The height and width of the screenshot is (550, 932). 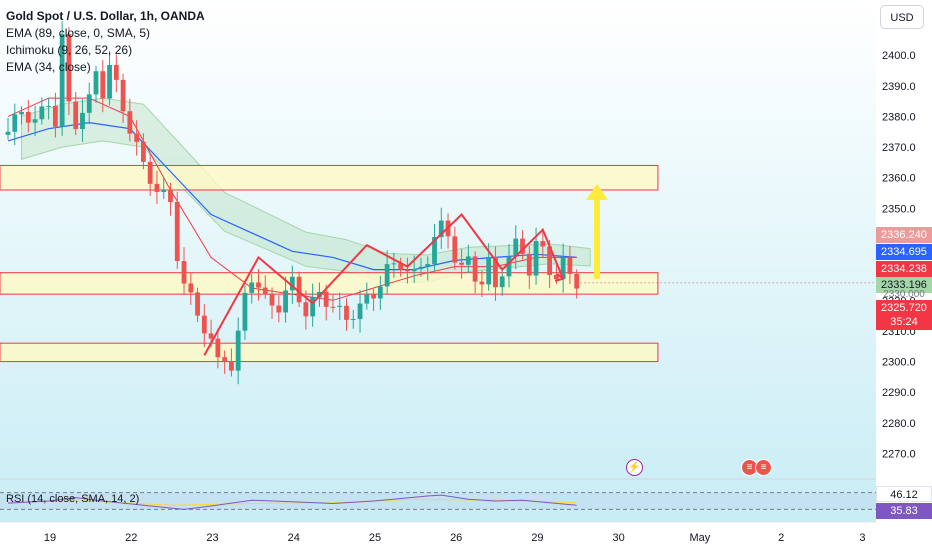 I want to click on us-flag-event-icon: ≡, so click(x=763, y=467).